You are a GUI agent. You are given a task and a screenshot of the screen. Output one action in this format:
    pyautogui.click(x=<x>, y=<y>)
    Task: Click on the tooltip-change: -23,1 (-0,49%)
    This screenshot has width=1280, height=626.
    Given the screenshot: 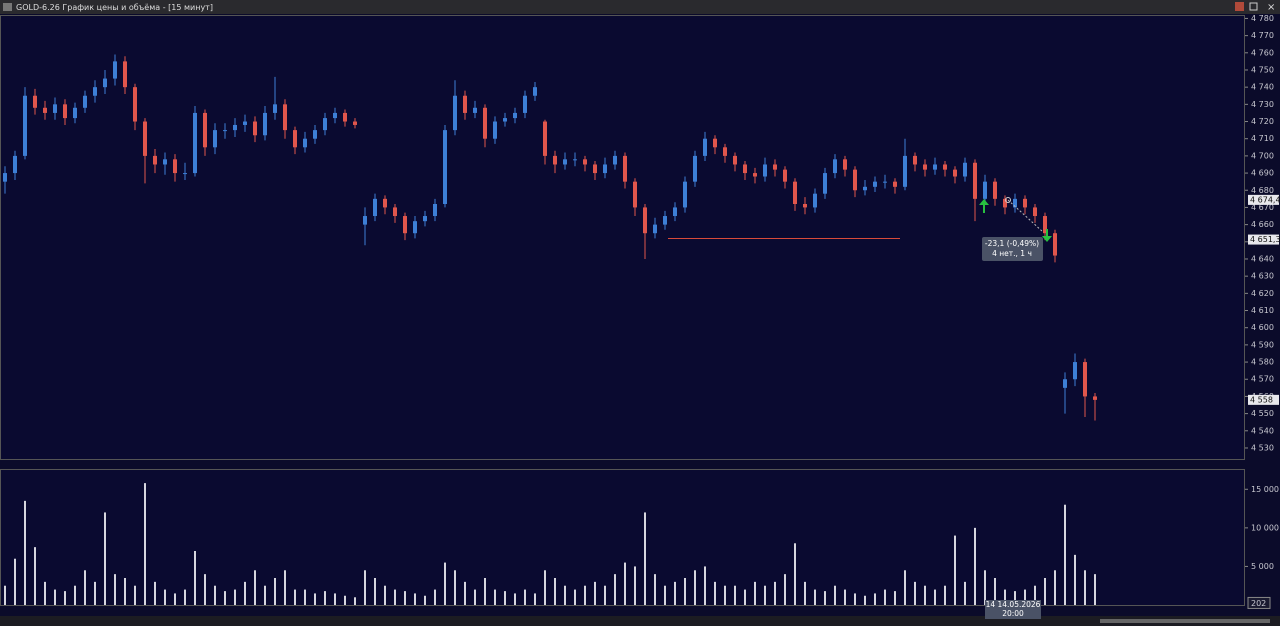 What is the action you would take?
    pyautogui.click(x=1012, y=243)
    